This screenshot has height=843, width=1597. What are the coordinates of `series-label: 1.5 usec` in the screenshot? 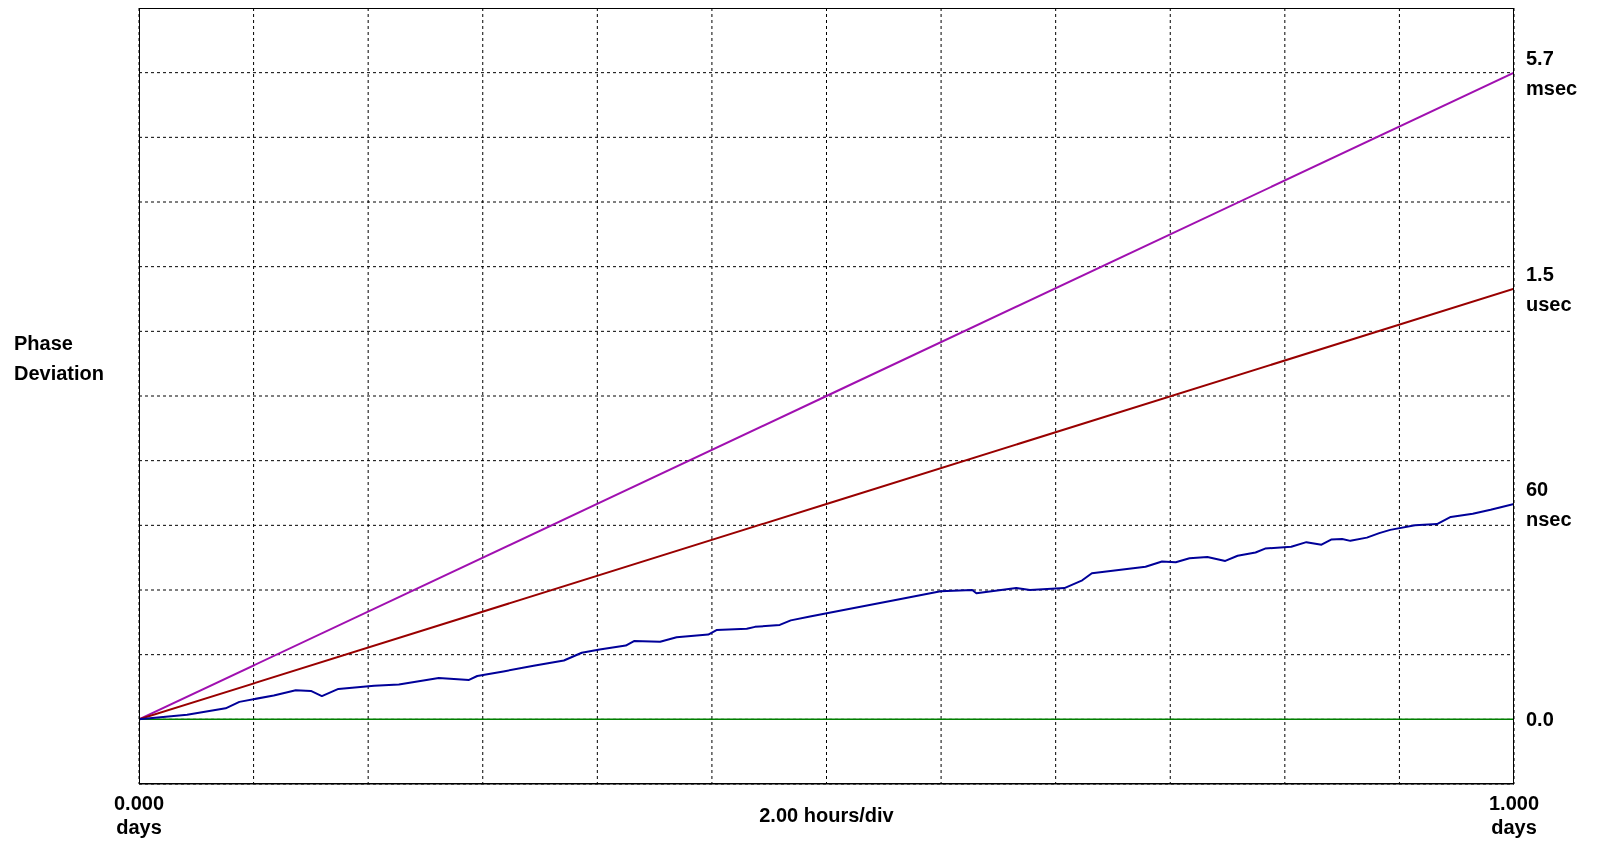 It's located at (1549, 289).